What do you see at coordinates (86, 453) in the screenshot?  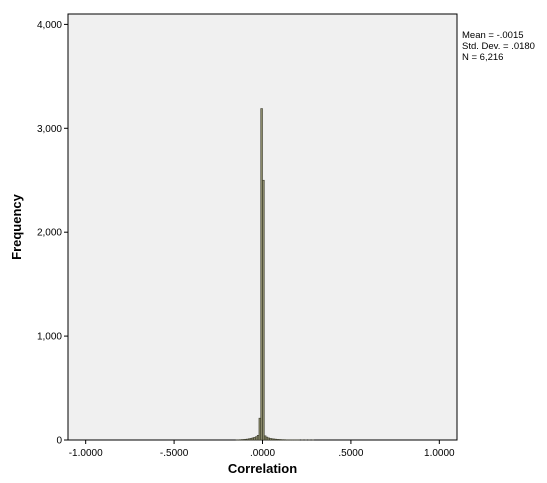 I see `x-tick-label: -1.0000` at bounding box center [86, 453].